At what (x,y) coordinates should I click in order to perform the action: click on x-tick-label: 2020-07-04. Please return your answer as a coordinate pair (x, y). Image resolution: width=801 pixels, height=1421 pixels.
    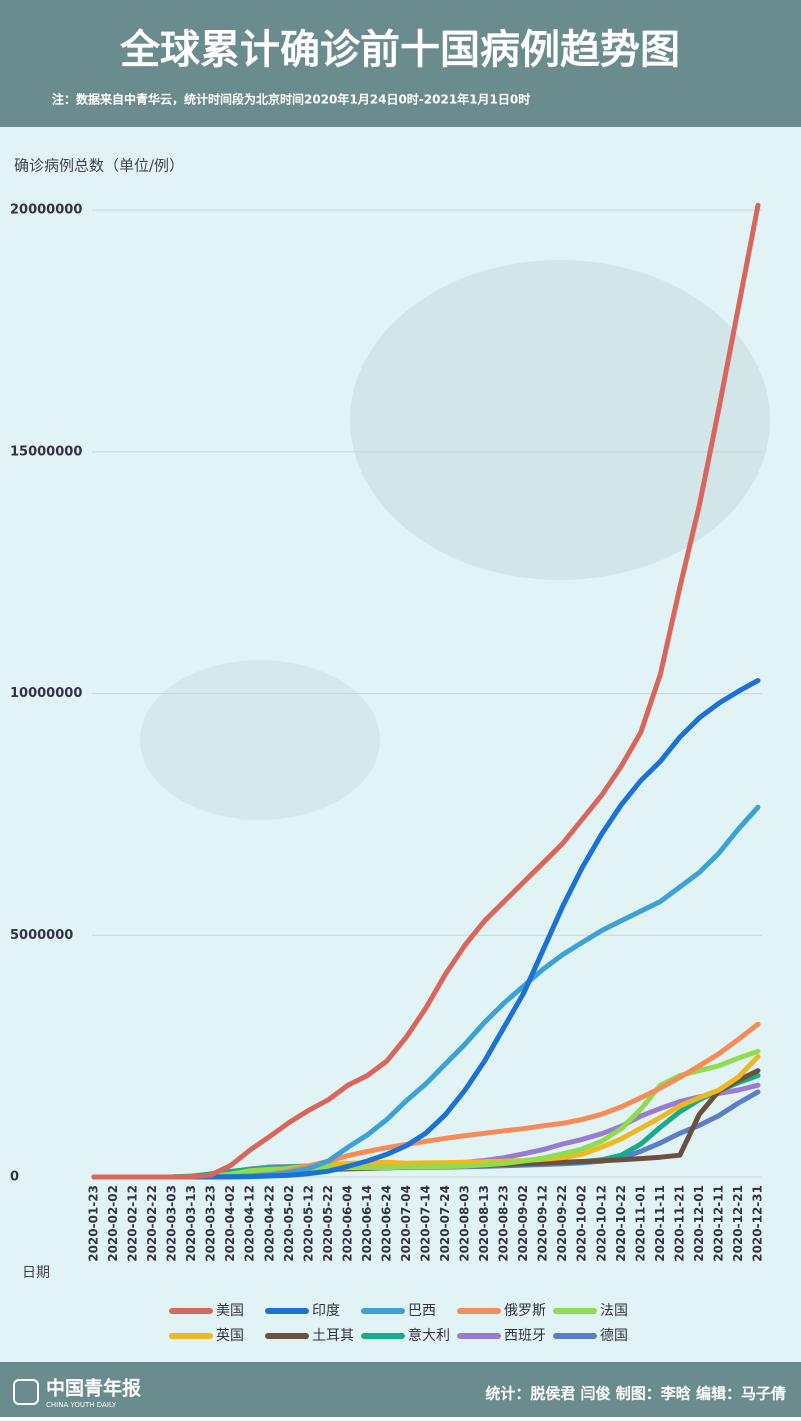
    Looking at the image, I should click on (406, 1223).